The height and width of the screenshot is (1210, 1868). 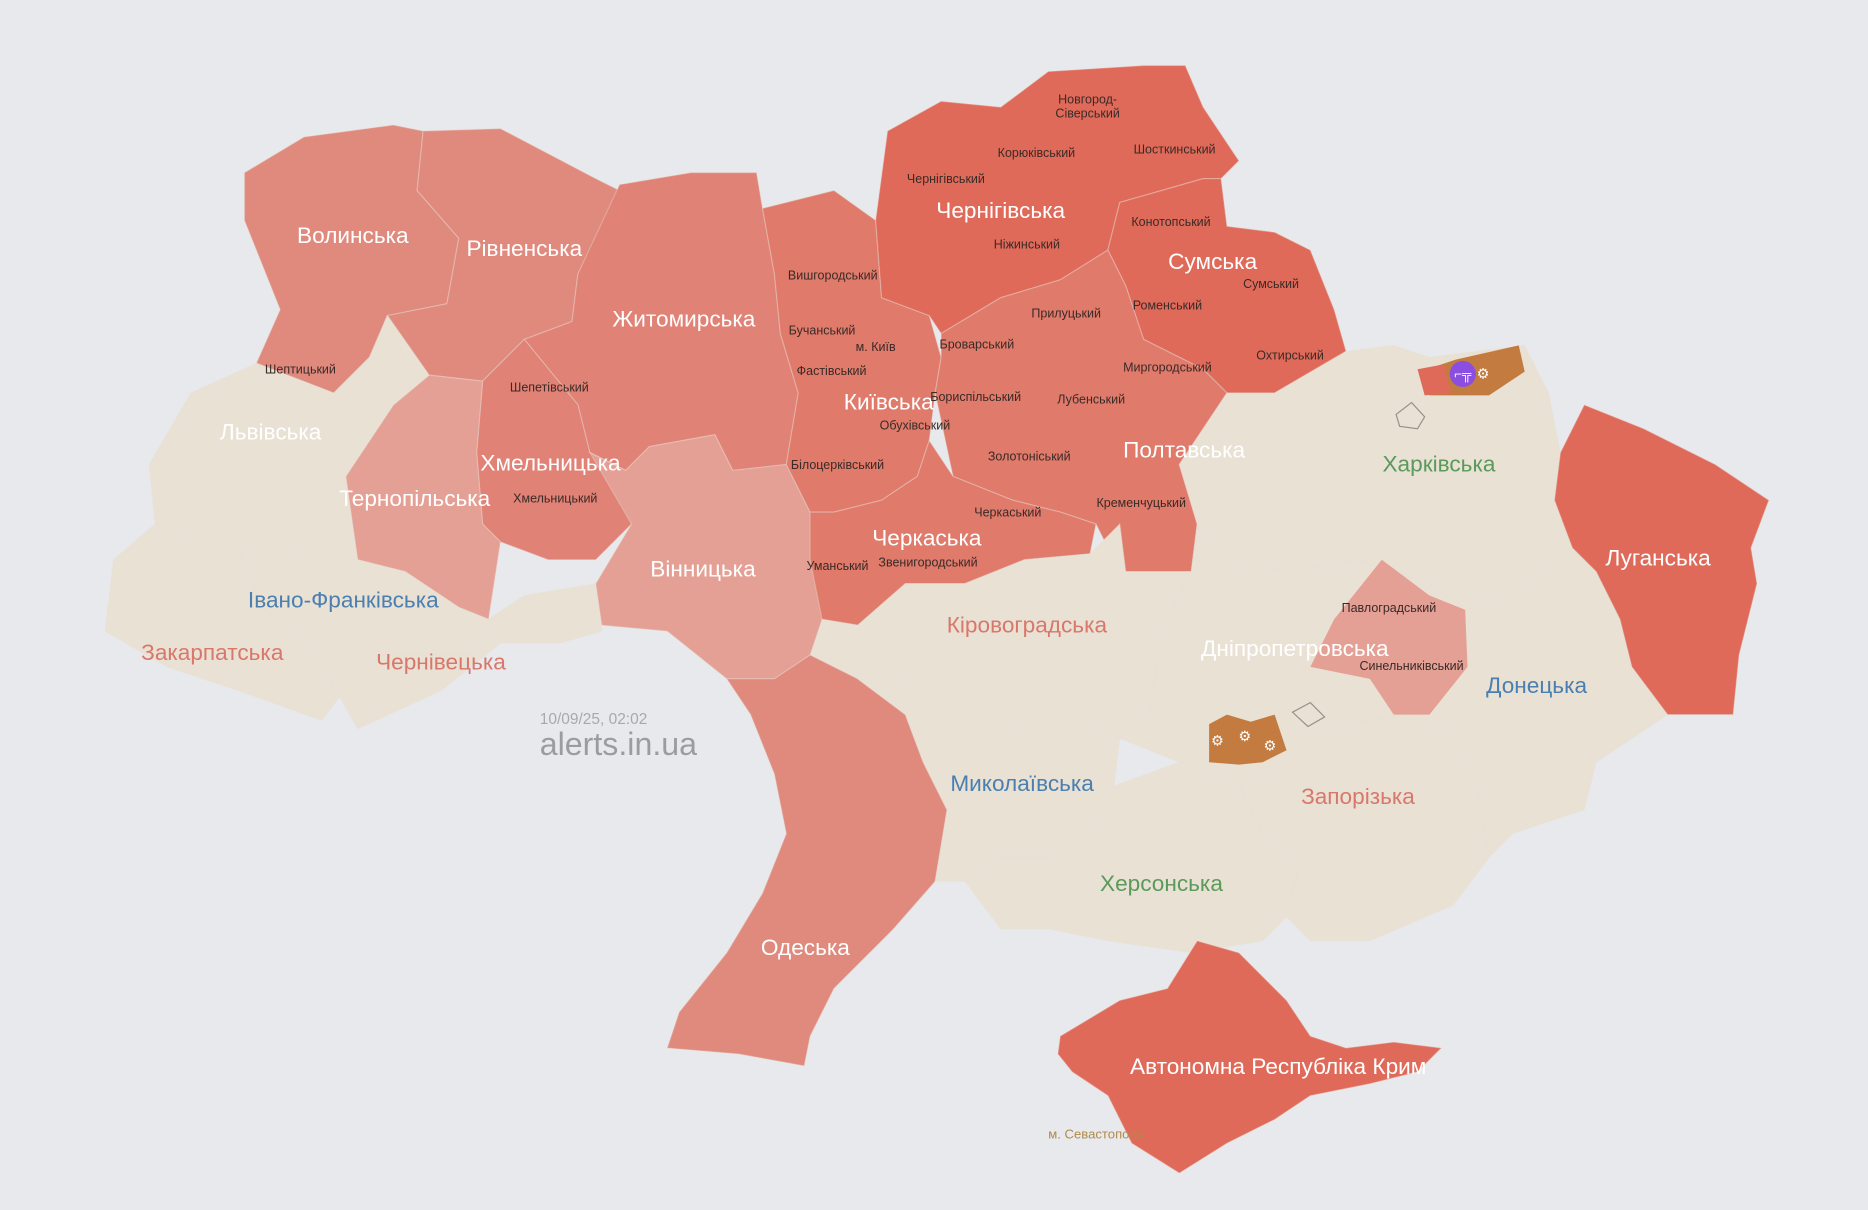 I want to click on region-label-rivne: Рівненська, so click(x=524, y=248).